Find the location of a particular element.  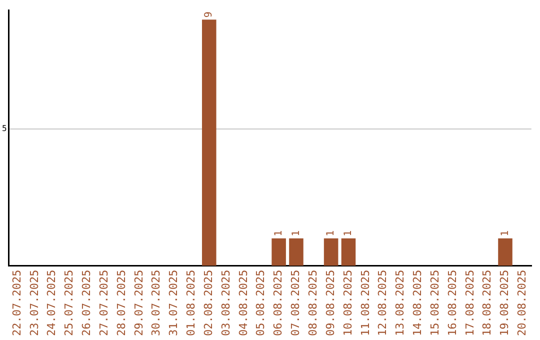

x-tick-label: 27.07.2025 is located at coordinates (103, 303).